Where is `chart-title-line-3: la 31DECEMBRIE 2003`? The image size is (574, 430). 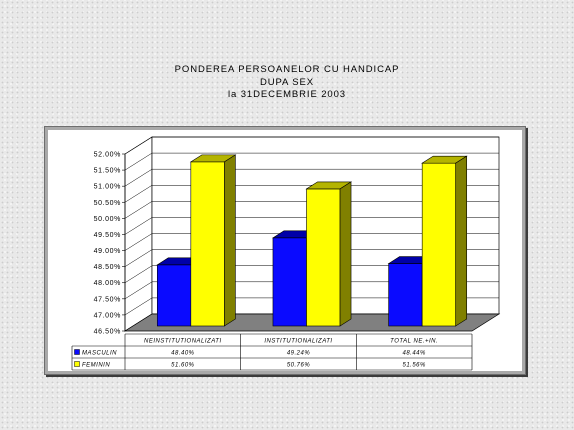
chart-title-line-3: la 31DECEMBRIE 2003 is located at coordinates (287, 94).